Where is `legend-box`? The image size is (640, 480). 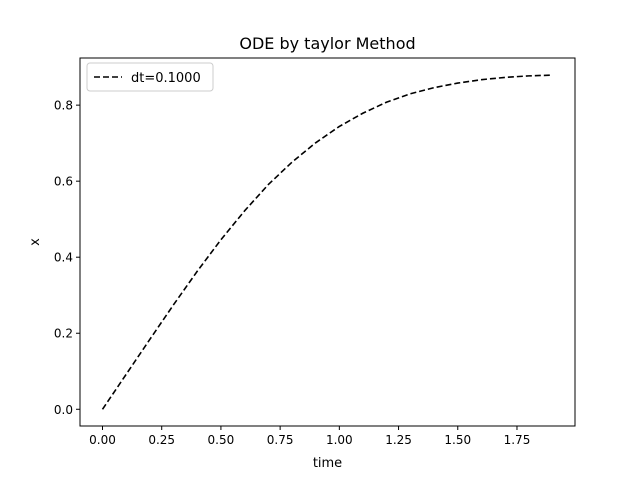
legend-box is located at coordinates (150, 77).